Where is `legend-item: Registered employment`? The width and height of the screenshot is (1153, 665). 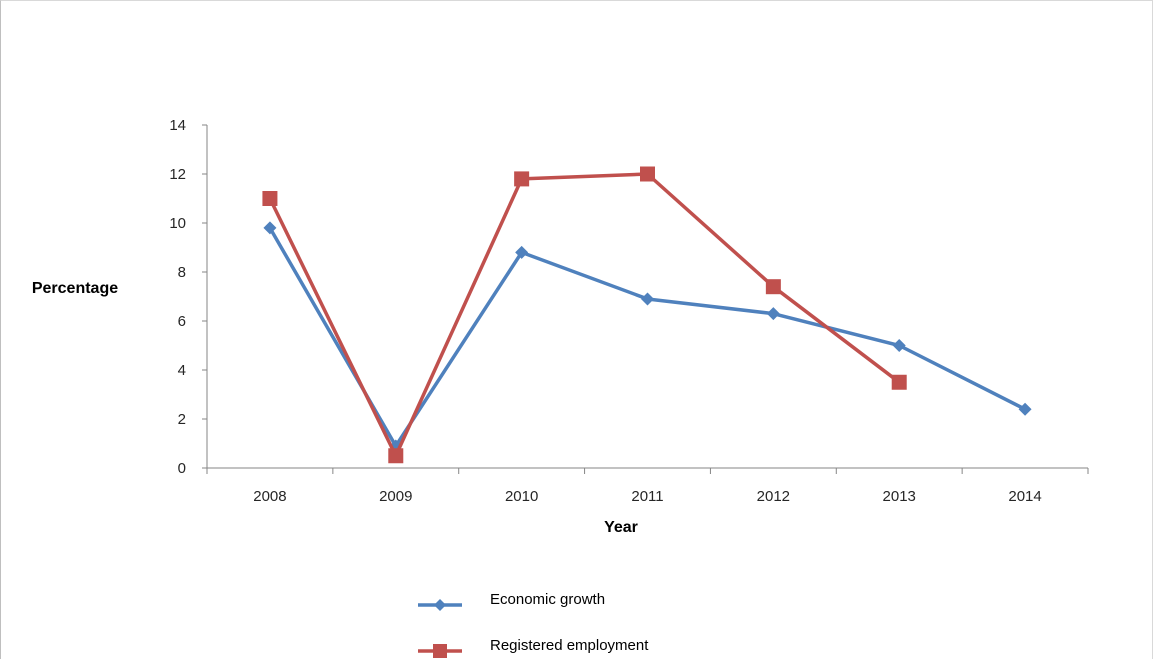 legend-item: Registered employment is located at coordinates (533, 647).